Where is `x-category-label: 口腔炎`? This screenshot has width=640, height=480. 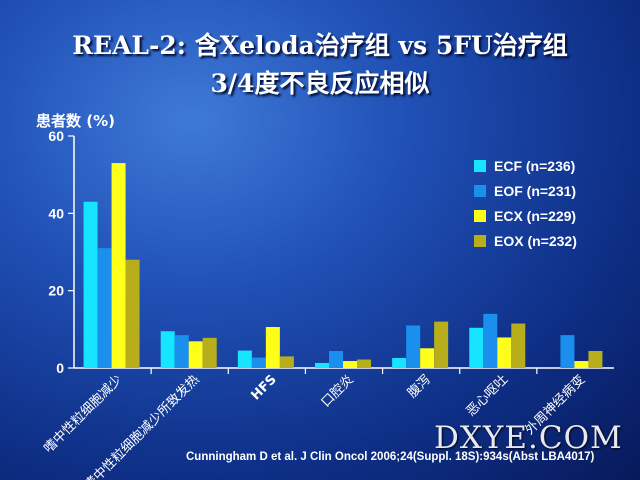 x-category-label: 口腔炎 is located at coordinates (338, 391).